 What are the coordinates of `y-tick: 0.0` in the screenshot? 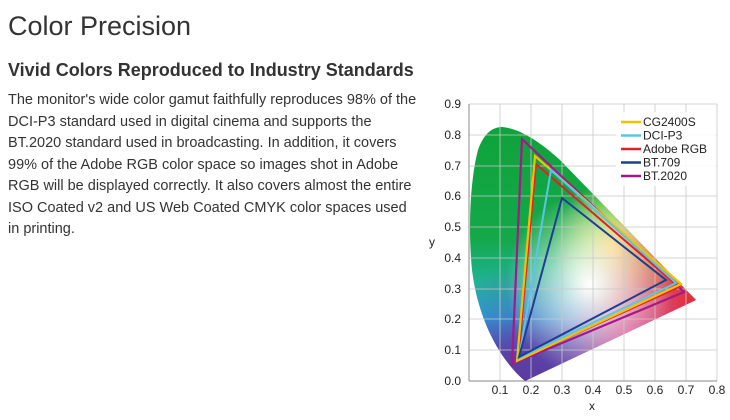 It's located at (452, 381).